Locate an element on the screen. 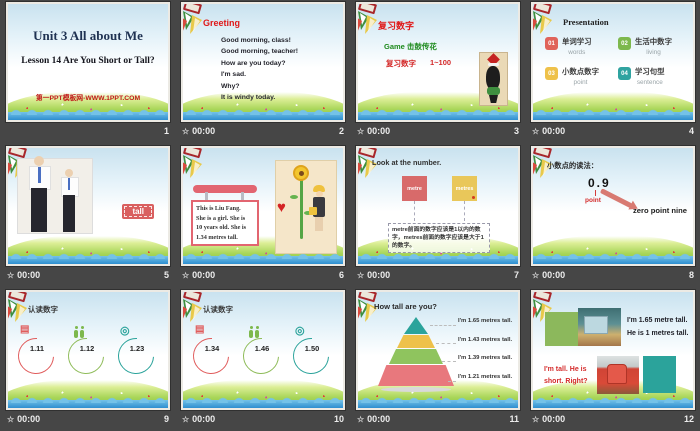 The height and width of the screenshot is (431, 700). circle-value: 1.12 is located at coordinates (87, 348).